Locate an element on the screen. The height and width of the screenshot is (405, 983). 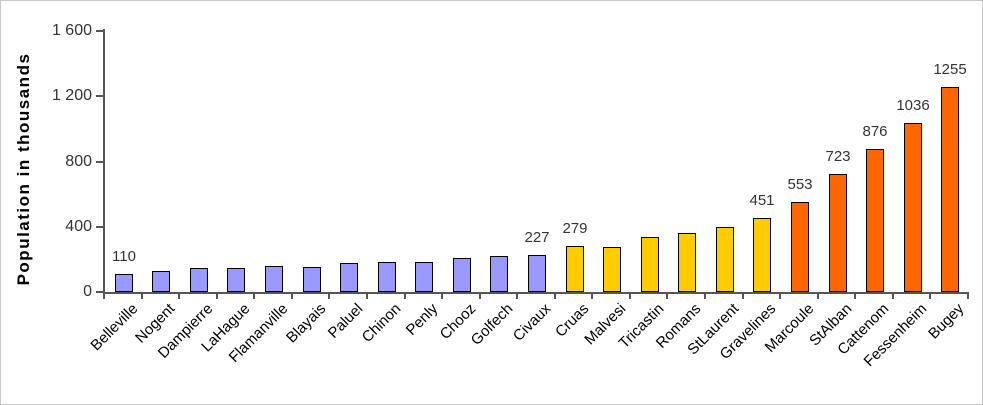
bar-gravelines is located at coordinates (762, 255).